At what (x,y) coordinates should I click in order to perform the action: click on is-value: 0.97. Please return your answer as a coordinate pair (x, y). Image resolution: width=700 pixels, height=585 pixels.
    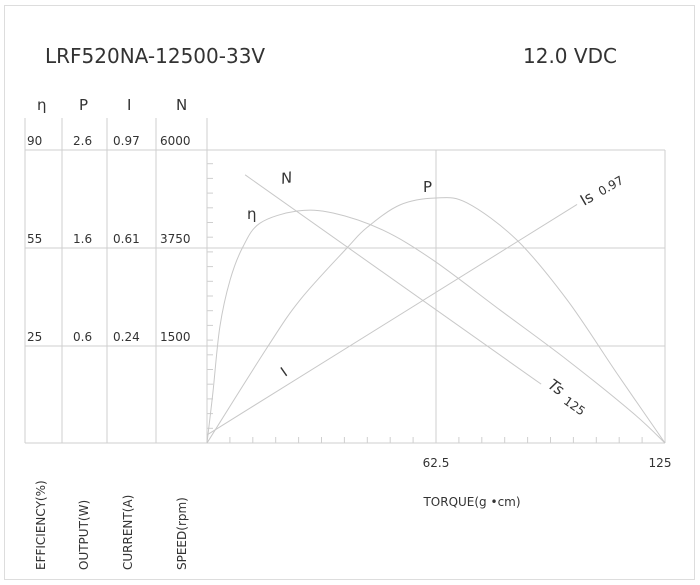
    Looking at the image, I should click on (611, 185).